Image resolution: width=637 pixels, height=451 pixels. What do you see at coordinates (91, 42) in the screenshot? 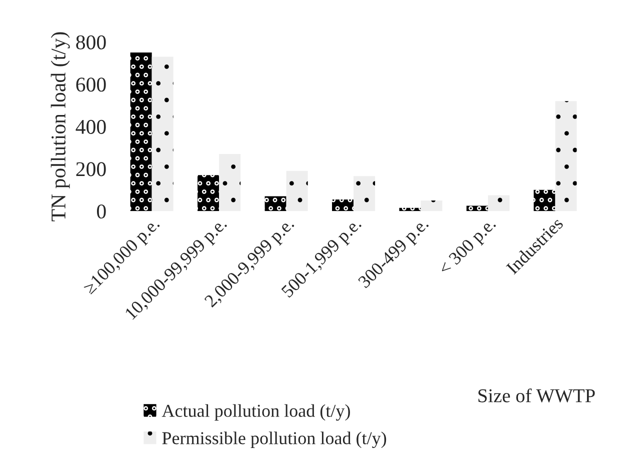
I see `y-tick-label: 800` at bounding box center [91, 42].